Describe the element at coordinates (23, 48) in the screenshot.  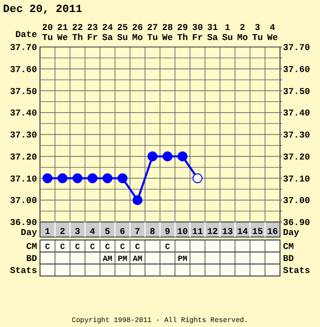
I see `y-tick-label: 37.70` at that location.